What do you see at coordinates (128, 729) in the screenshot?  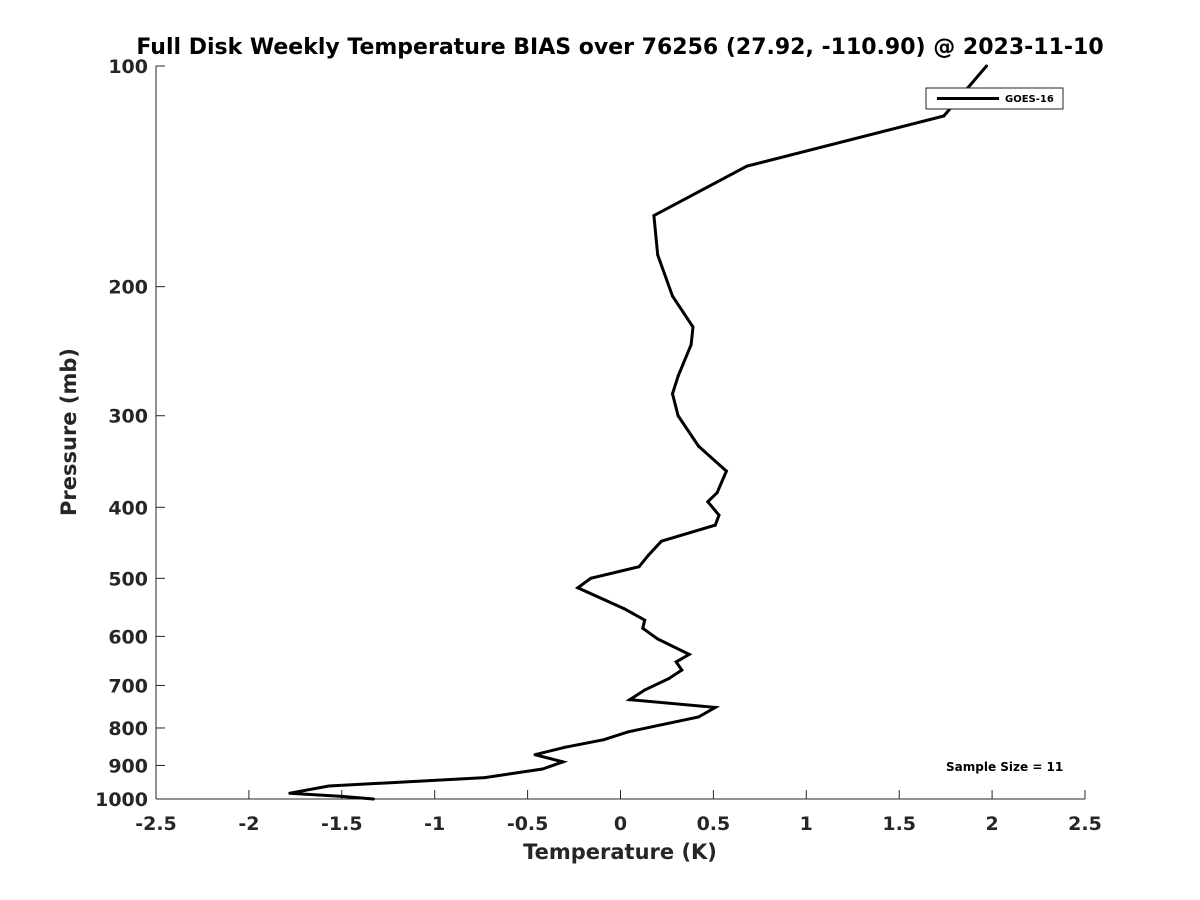 I see `y-tick-label: 800` at bounding box center [128, 729].